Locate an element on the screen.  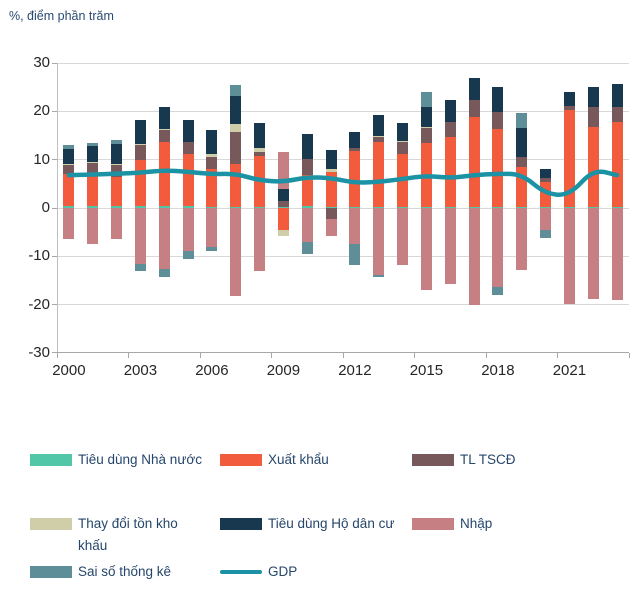
legend-label: TL TSCĐ is located at coordinates (488, 459).